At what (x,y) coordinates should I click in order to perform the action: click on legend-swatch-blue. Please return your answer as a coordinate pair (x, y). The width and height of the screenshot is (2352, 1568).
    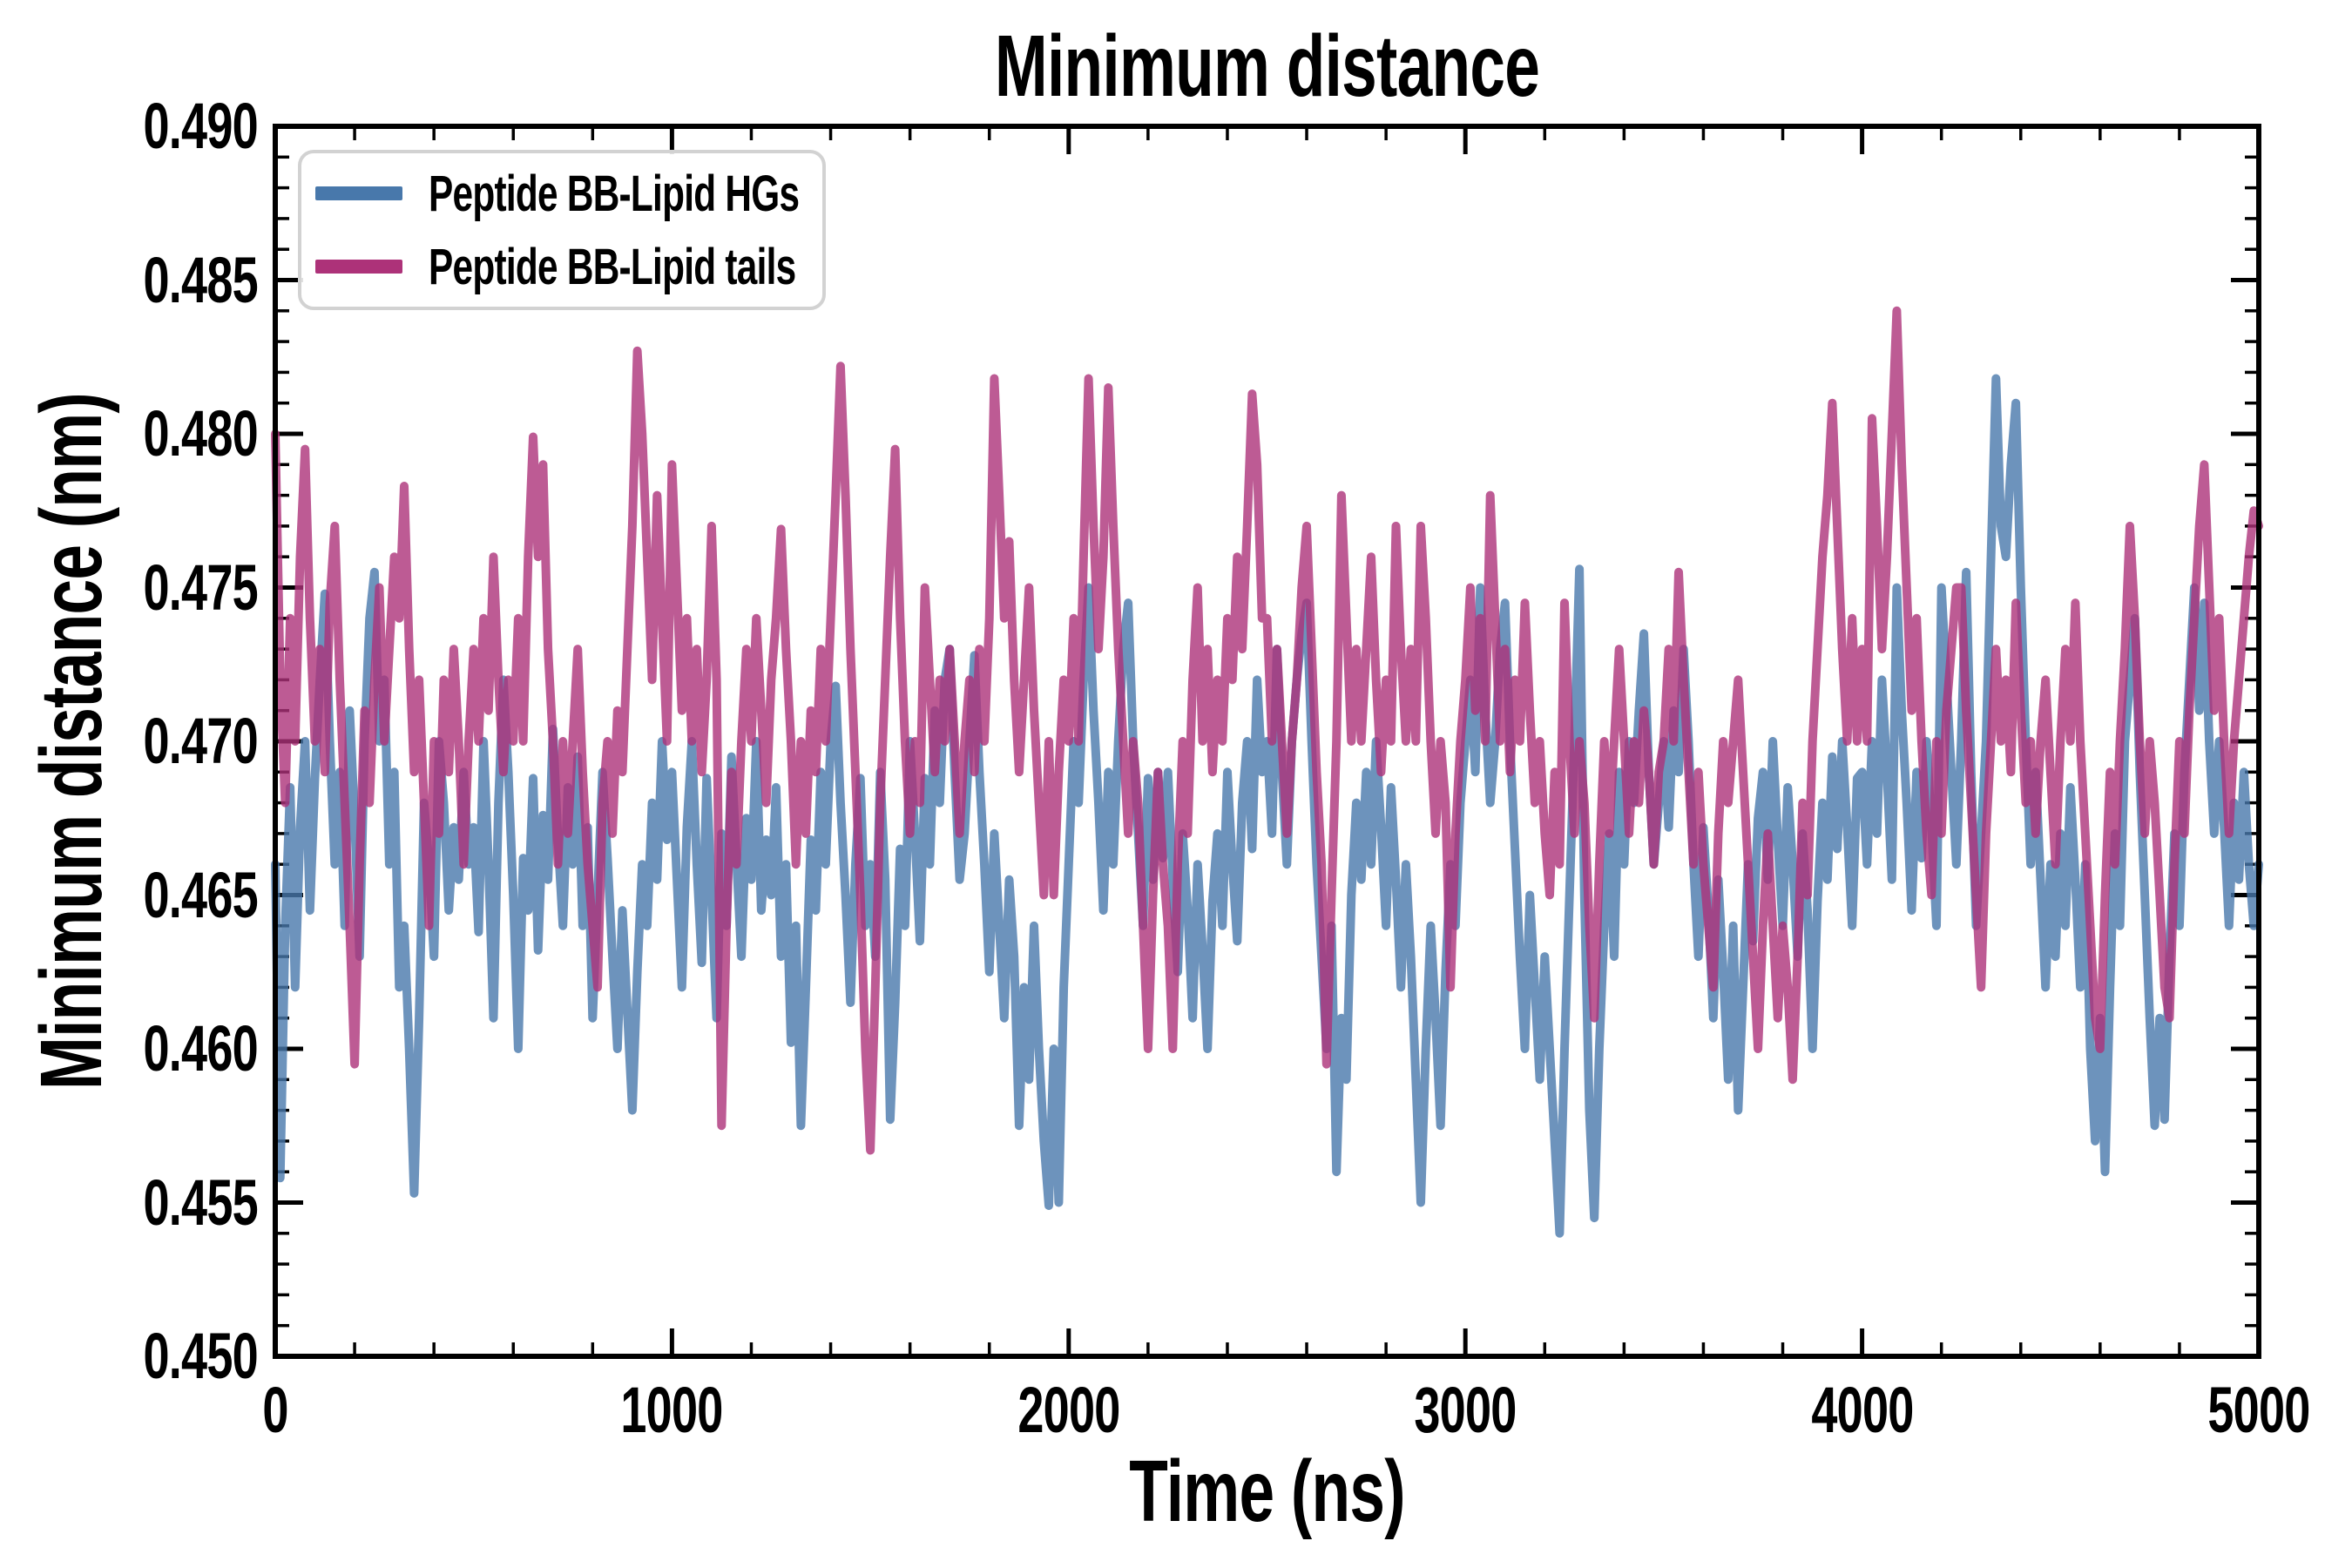
    Looking at the image, I should click on (358, 193).